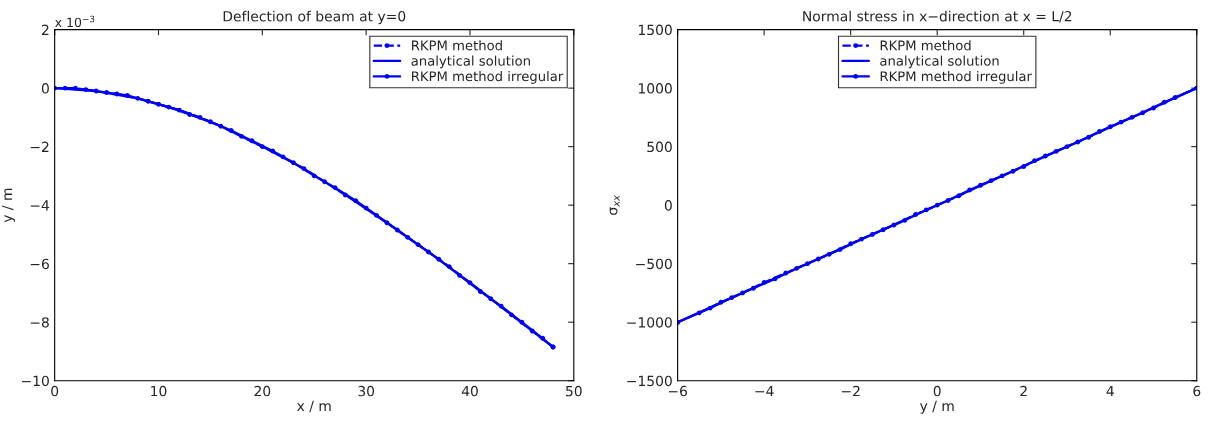 This screenshot has width=1215, height=423. I want to click on y-tick-label: −2, so click(39, 146).